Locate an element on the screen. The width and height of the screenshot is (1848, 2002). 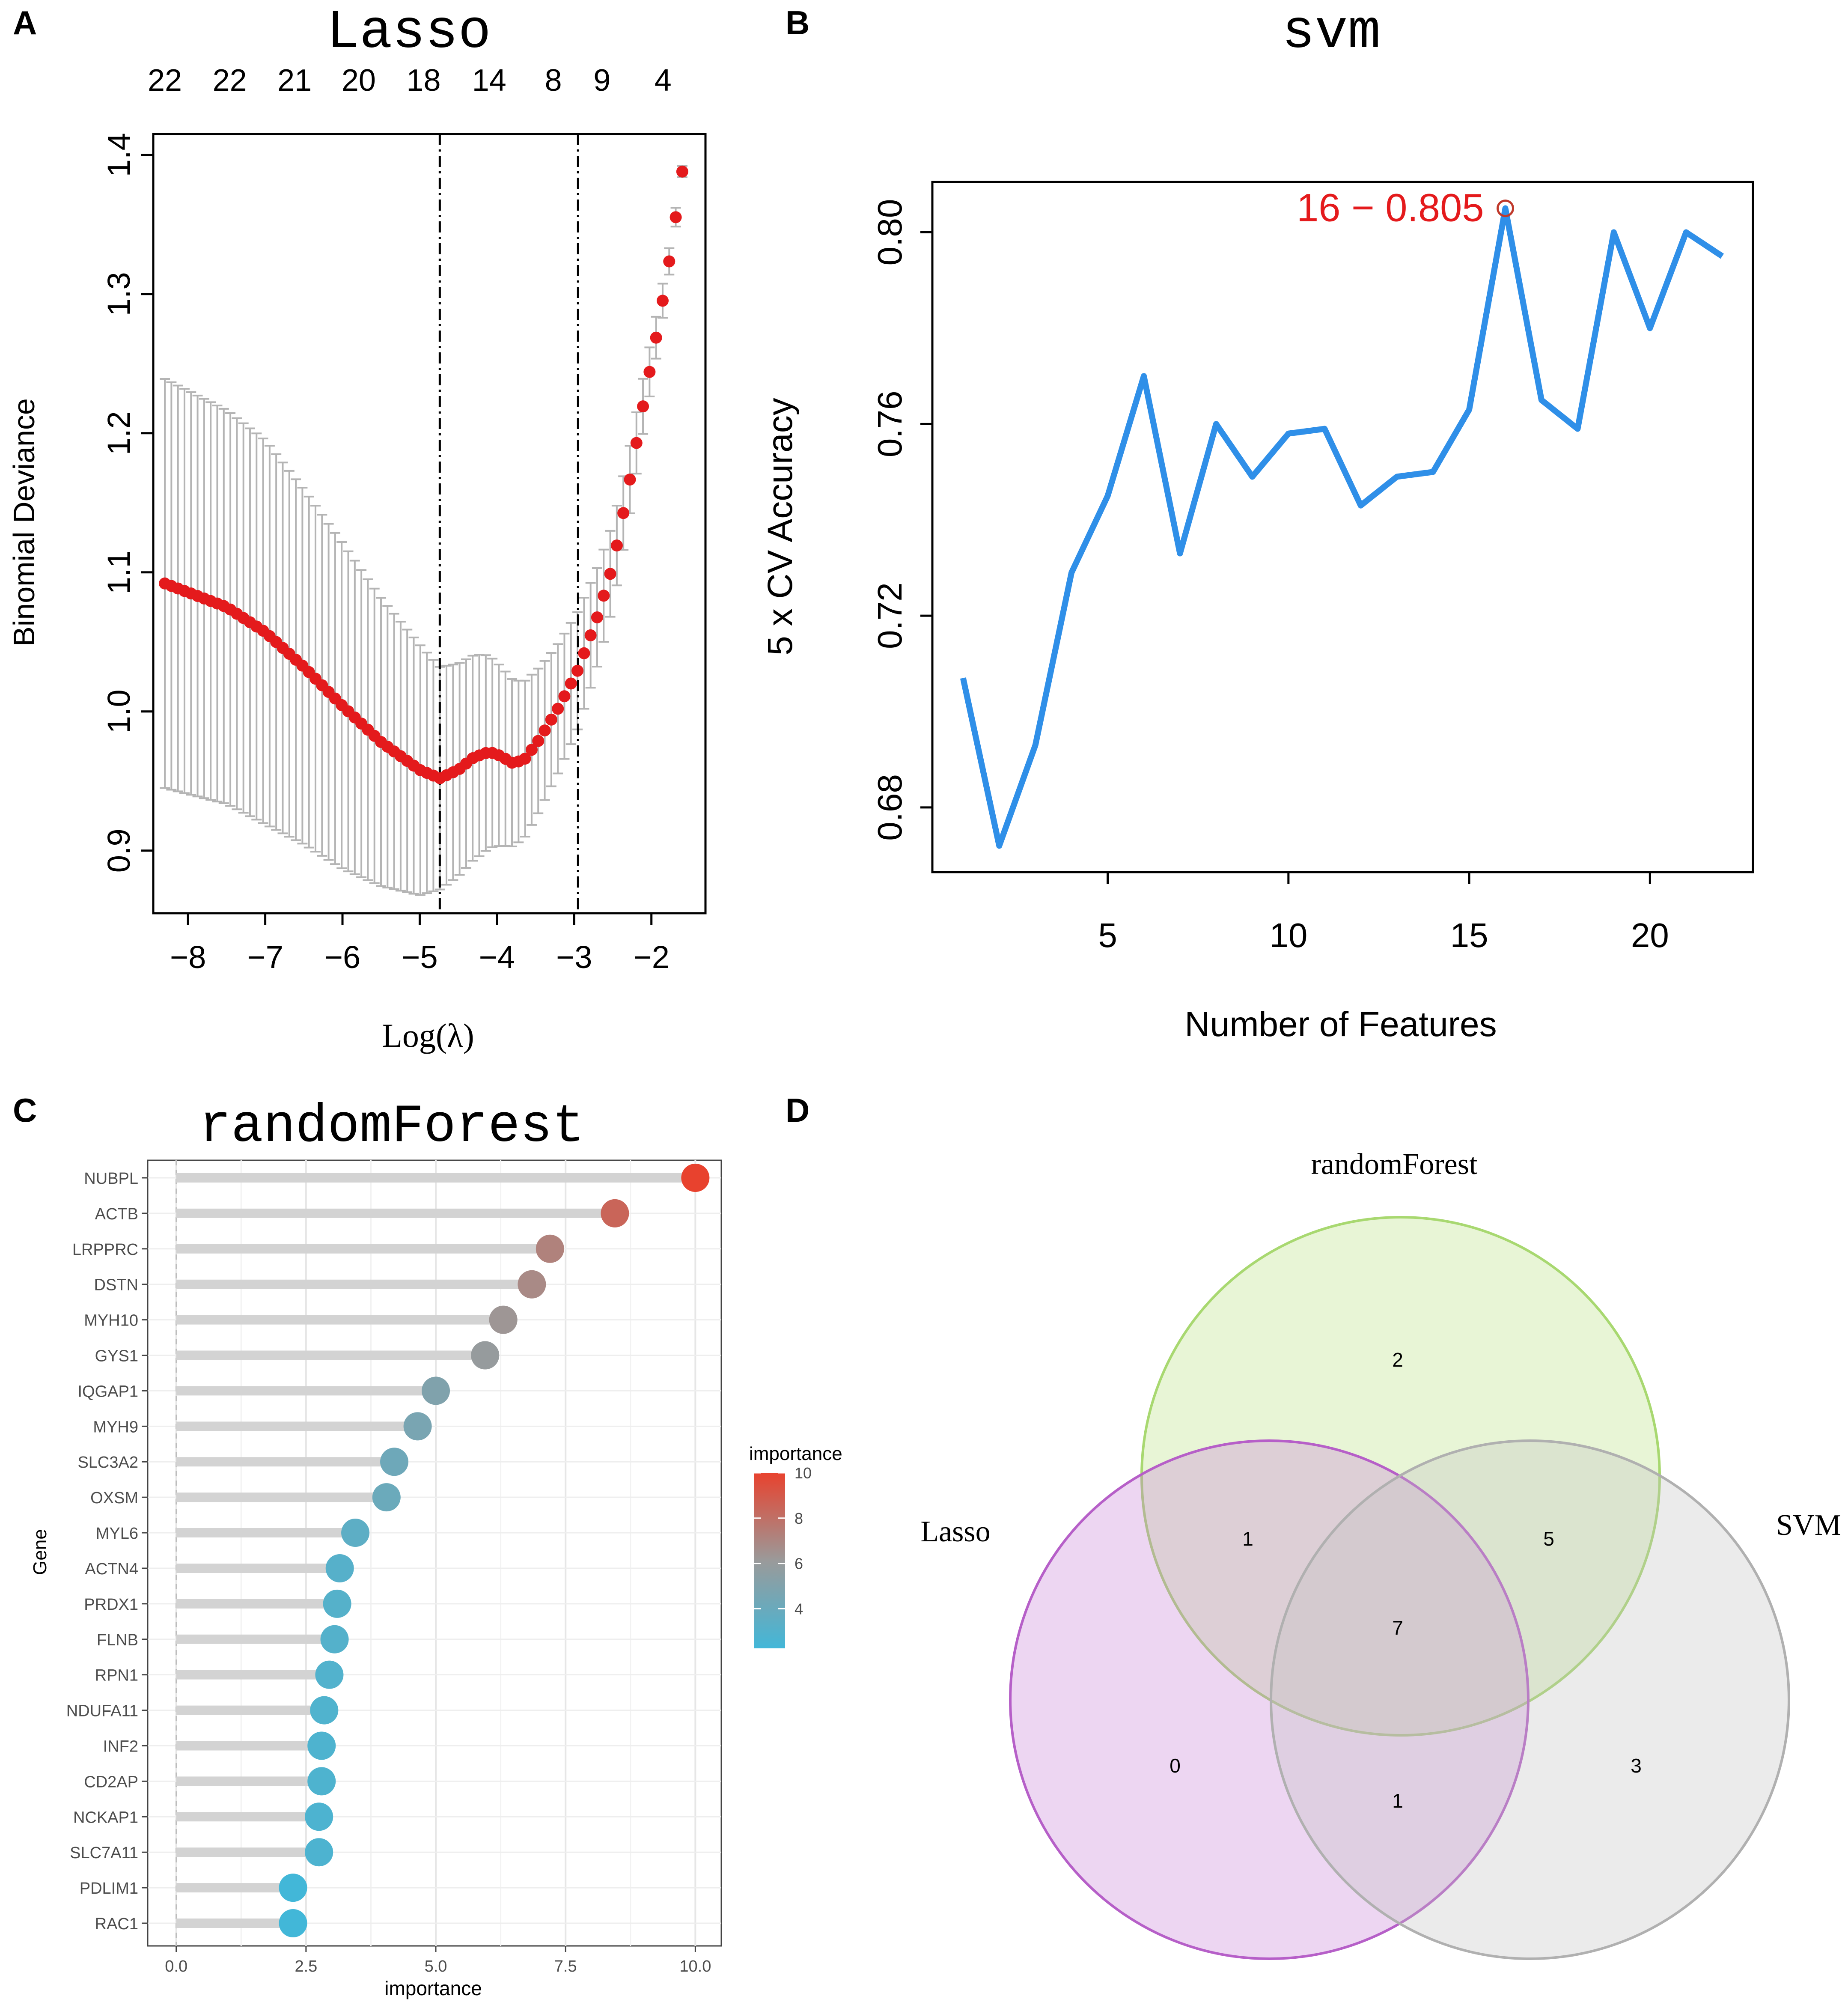
venn-label-lasso: Lasso is located at coordinates (955, 1531).